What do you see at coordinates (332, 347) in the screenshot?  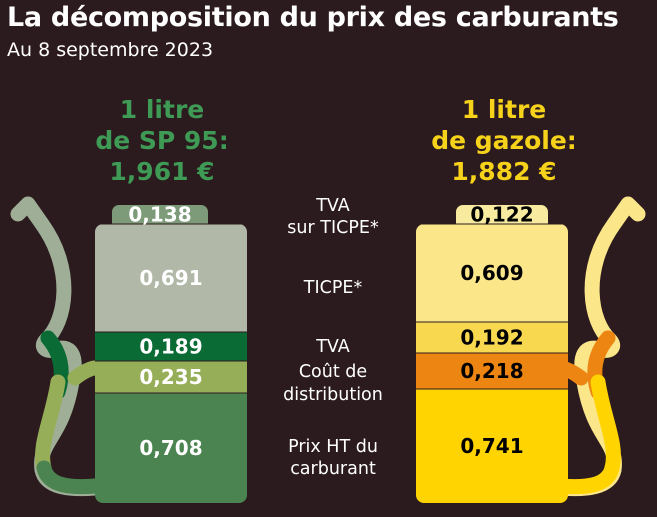 I see `category-label-3-line-1: TVA` at bounding box center [332, 347].